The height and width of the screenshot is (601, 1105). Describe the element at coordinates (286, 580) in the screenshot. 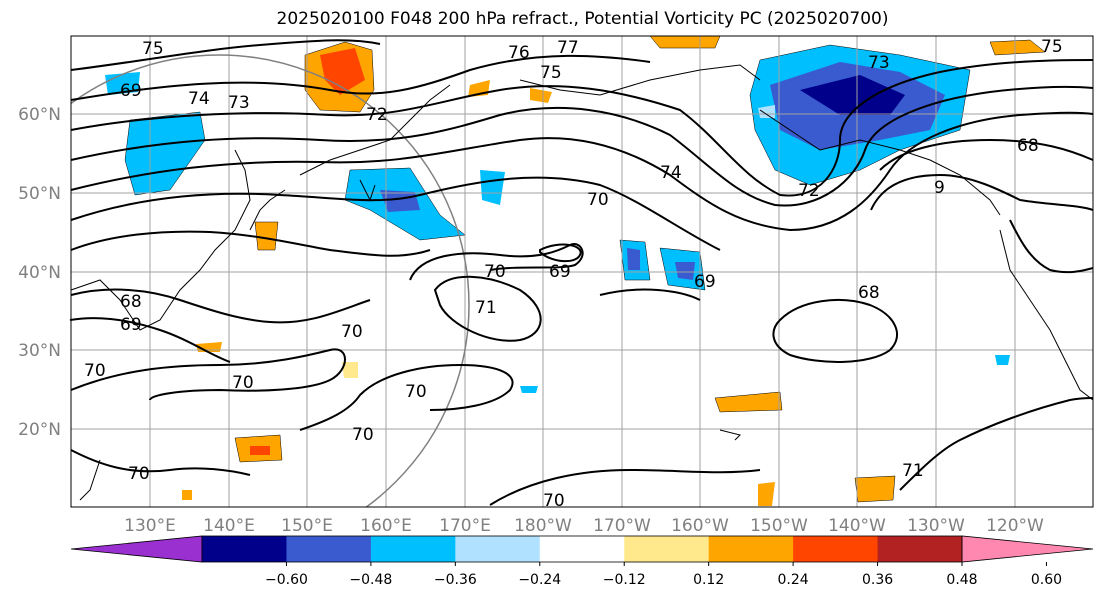

I see `colorbar-tick-label: −0.60` at that location.